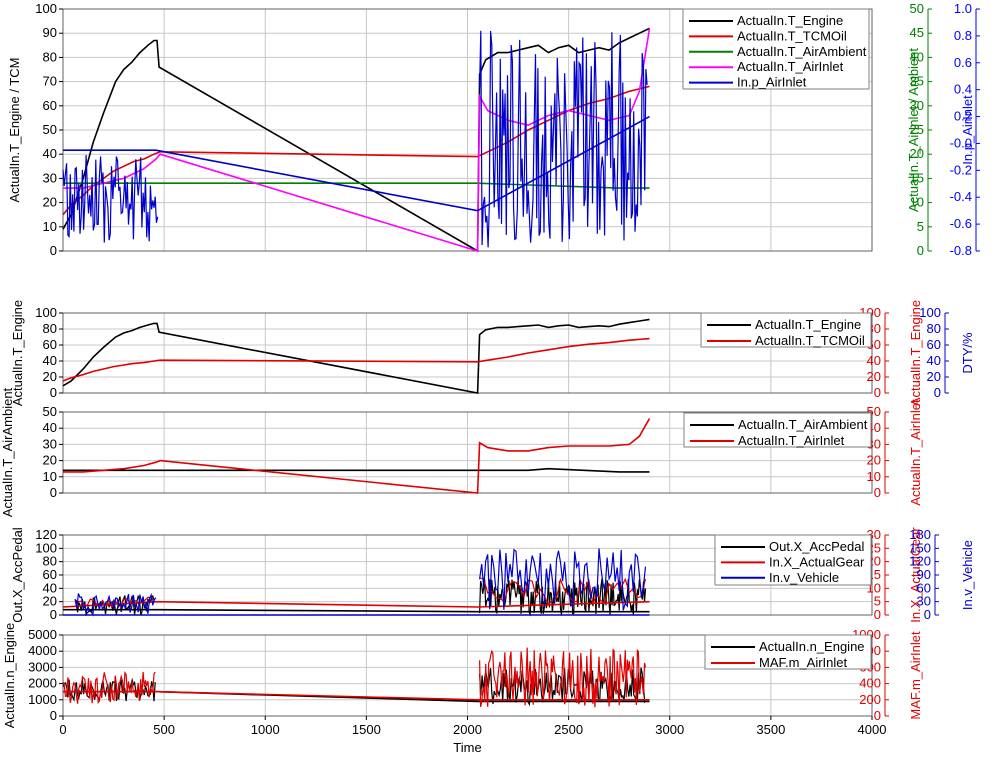 The width and height of the screenshot is (1000, 761). I want to click on legend-label: MAF.m_AirInlet, so click(803, 662).